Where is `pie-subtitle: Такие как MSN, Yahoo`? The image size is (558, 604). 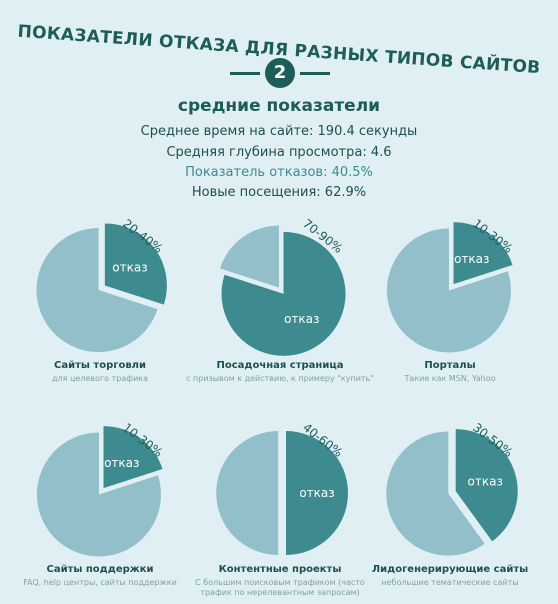
pie-subtitle: Такие как MSN, Yahoo is located at coordinates (450, 378).